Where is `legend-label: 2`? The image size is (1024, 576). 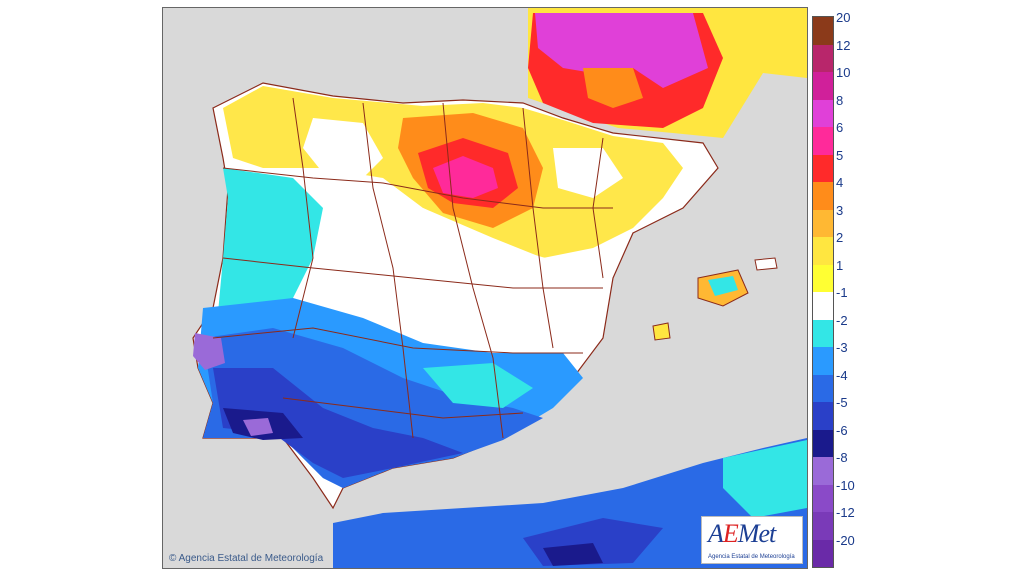
legend-label: 2 is located at coordinates (840, 237).